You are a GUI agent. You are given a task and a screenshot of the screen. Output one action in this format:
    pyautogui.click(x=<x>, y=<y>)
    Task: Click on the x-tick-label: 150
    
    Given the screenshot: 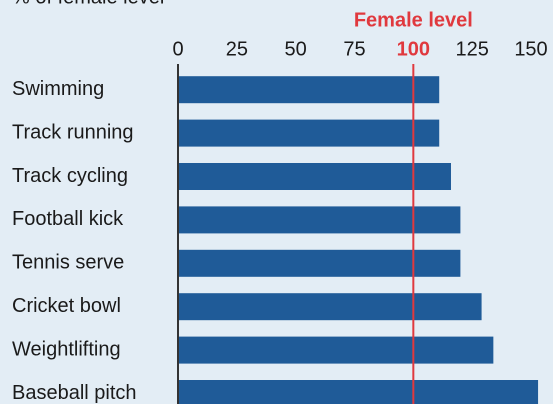 What is the action you would take?
    pyautogui.click(x=530, y=49)
    